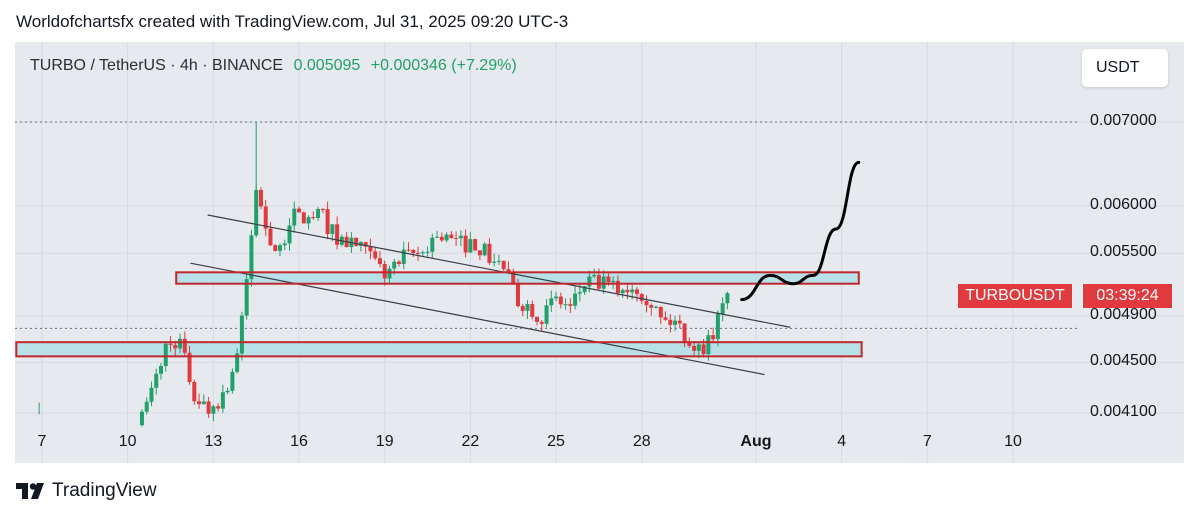 The height and width of the screenshot is (516, 1200). Describe the element at coordinates (30, 491) in the screenshot. I see `tradingview-logo-icon` at that location.